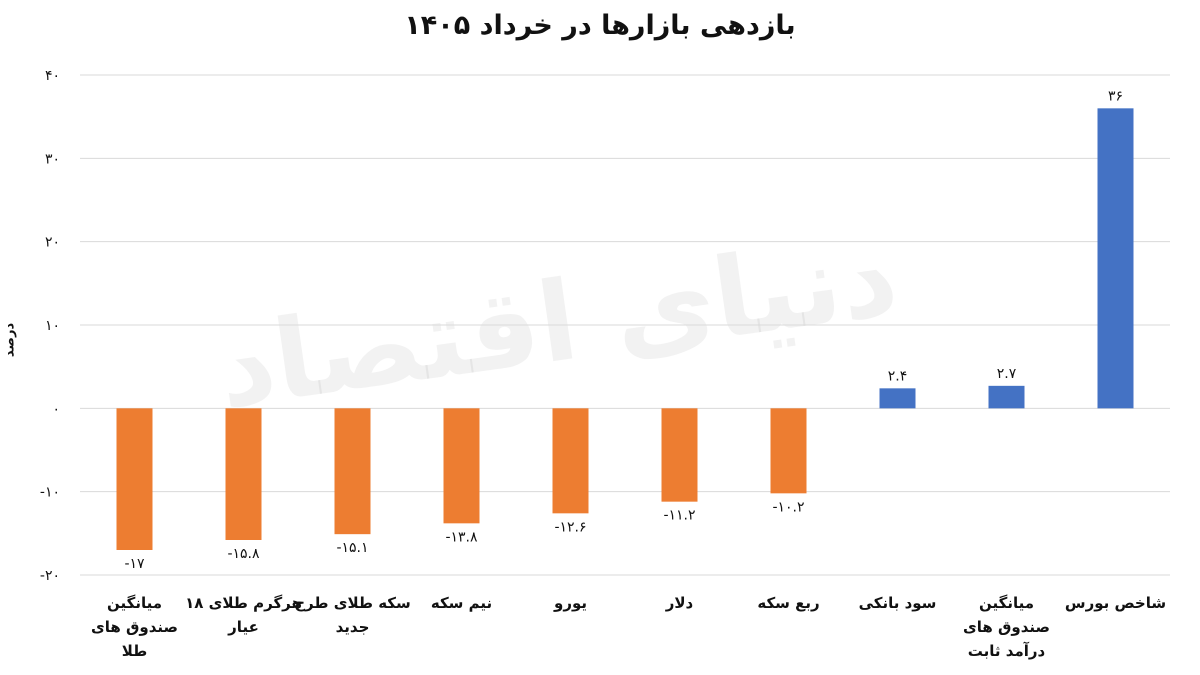 This screenshot has width=1200, height=675. What do you see at coordinates (600, 25) in the screenshot?
I see `chart-title: بازدهی بازارها در خرداد ۱۴۰۵` at bounding box center [600, 25].